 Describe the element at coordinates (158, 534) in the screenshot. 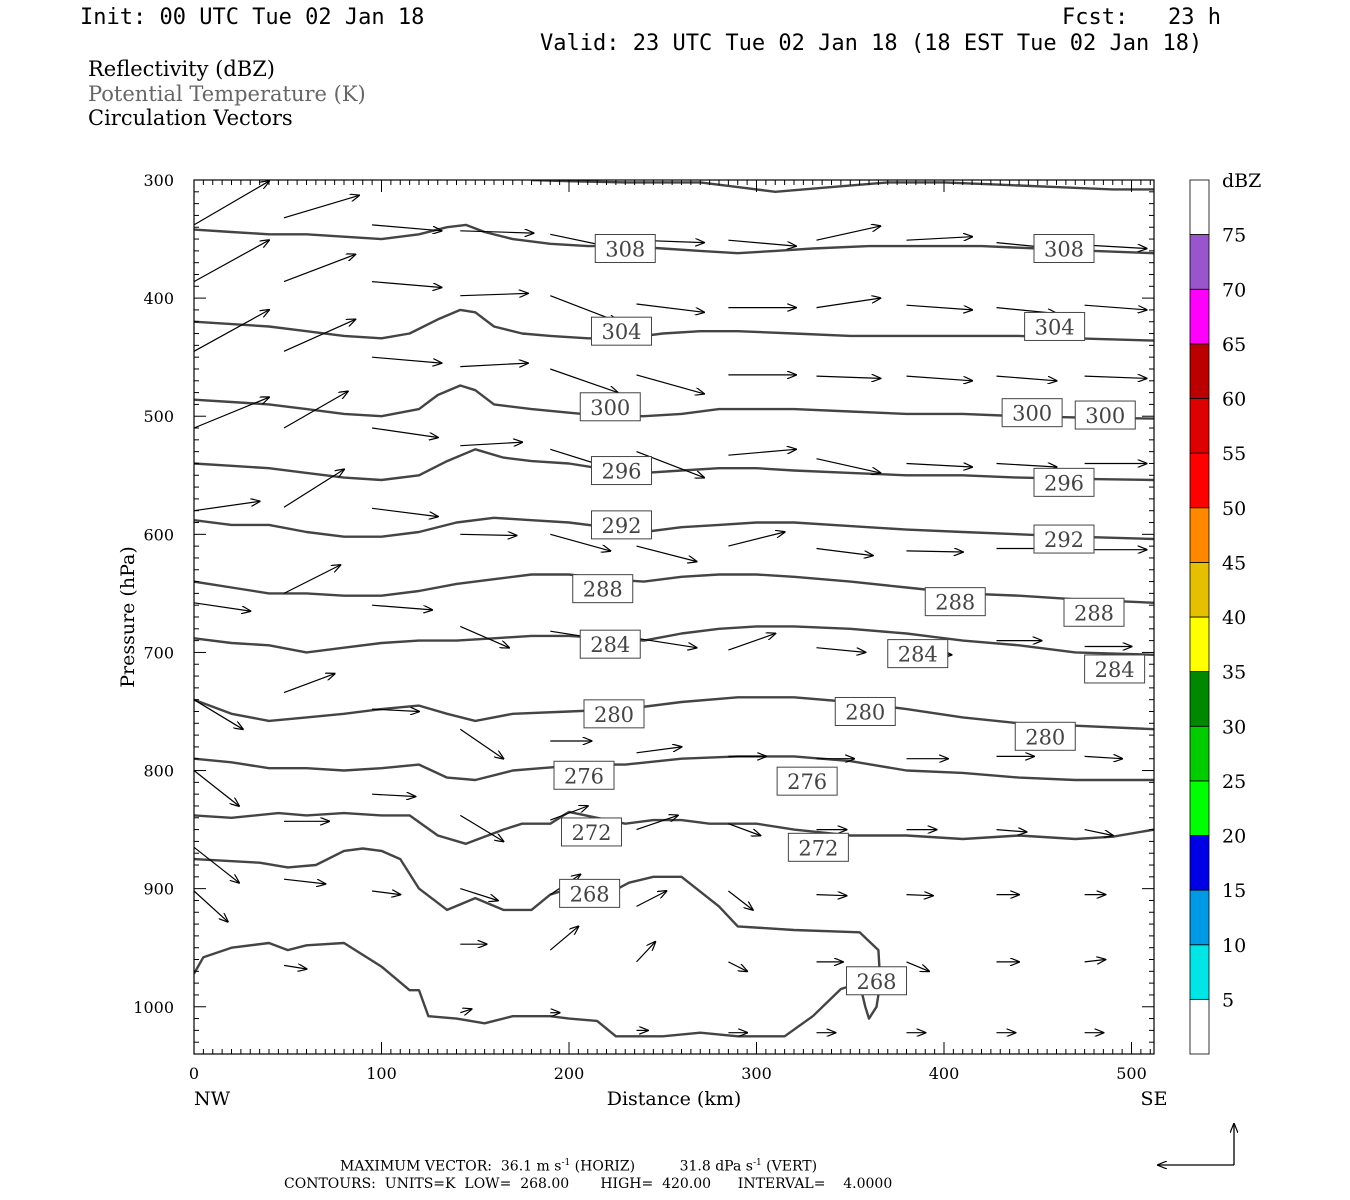

I see `y-tick-label: 600` at that location.